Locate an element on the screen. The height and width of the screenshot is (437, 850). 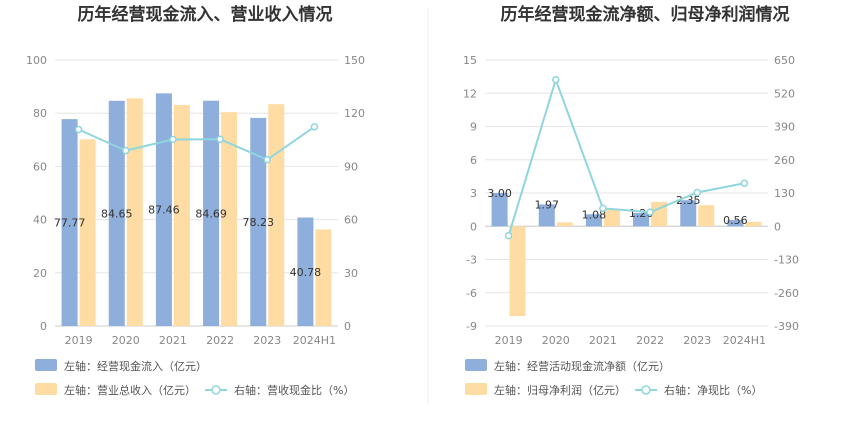
chart2-data-label: 1.08 is located at coordinates (594, 214).